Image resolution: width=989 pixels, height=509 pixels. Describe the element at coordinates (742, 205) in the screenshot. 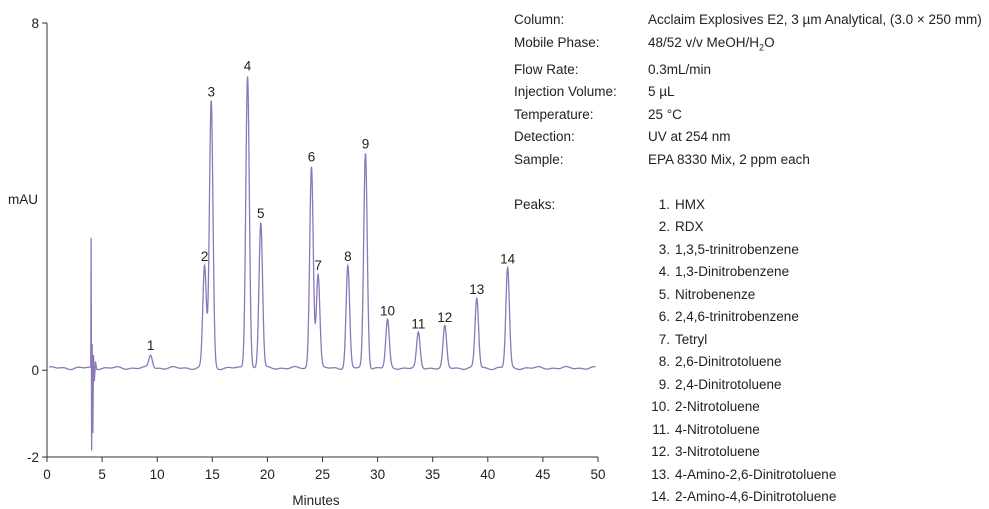

I see `peak-list-item: 1. HMX` at that location.